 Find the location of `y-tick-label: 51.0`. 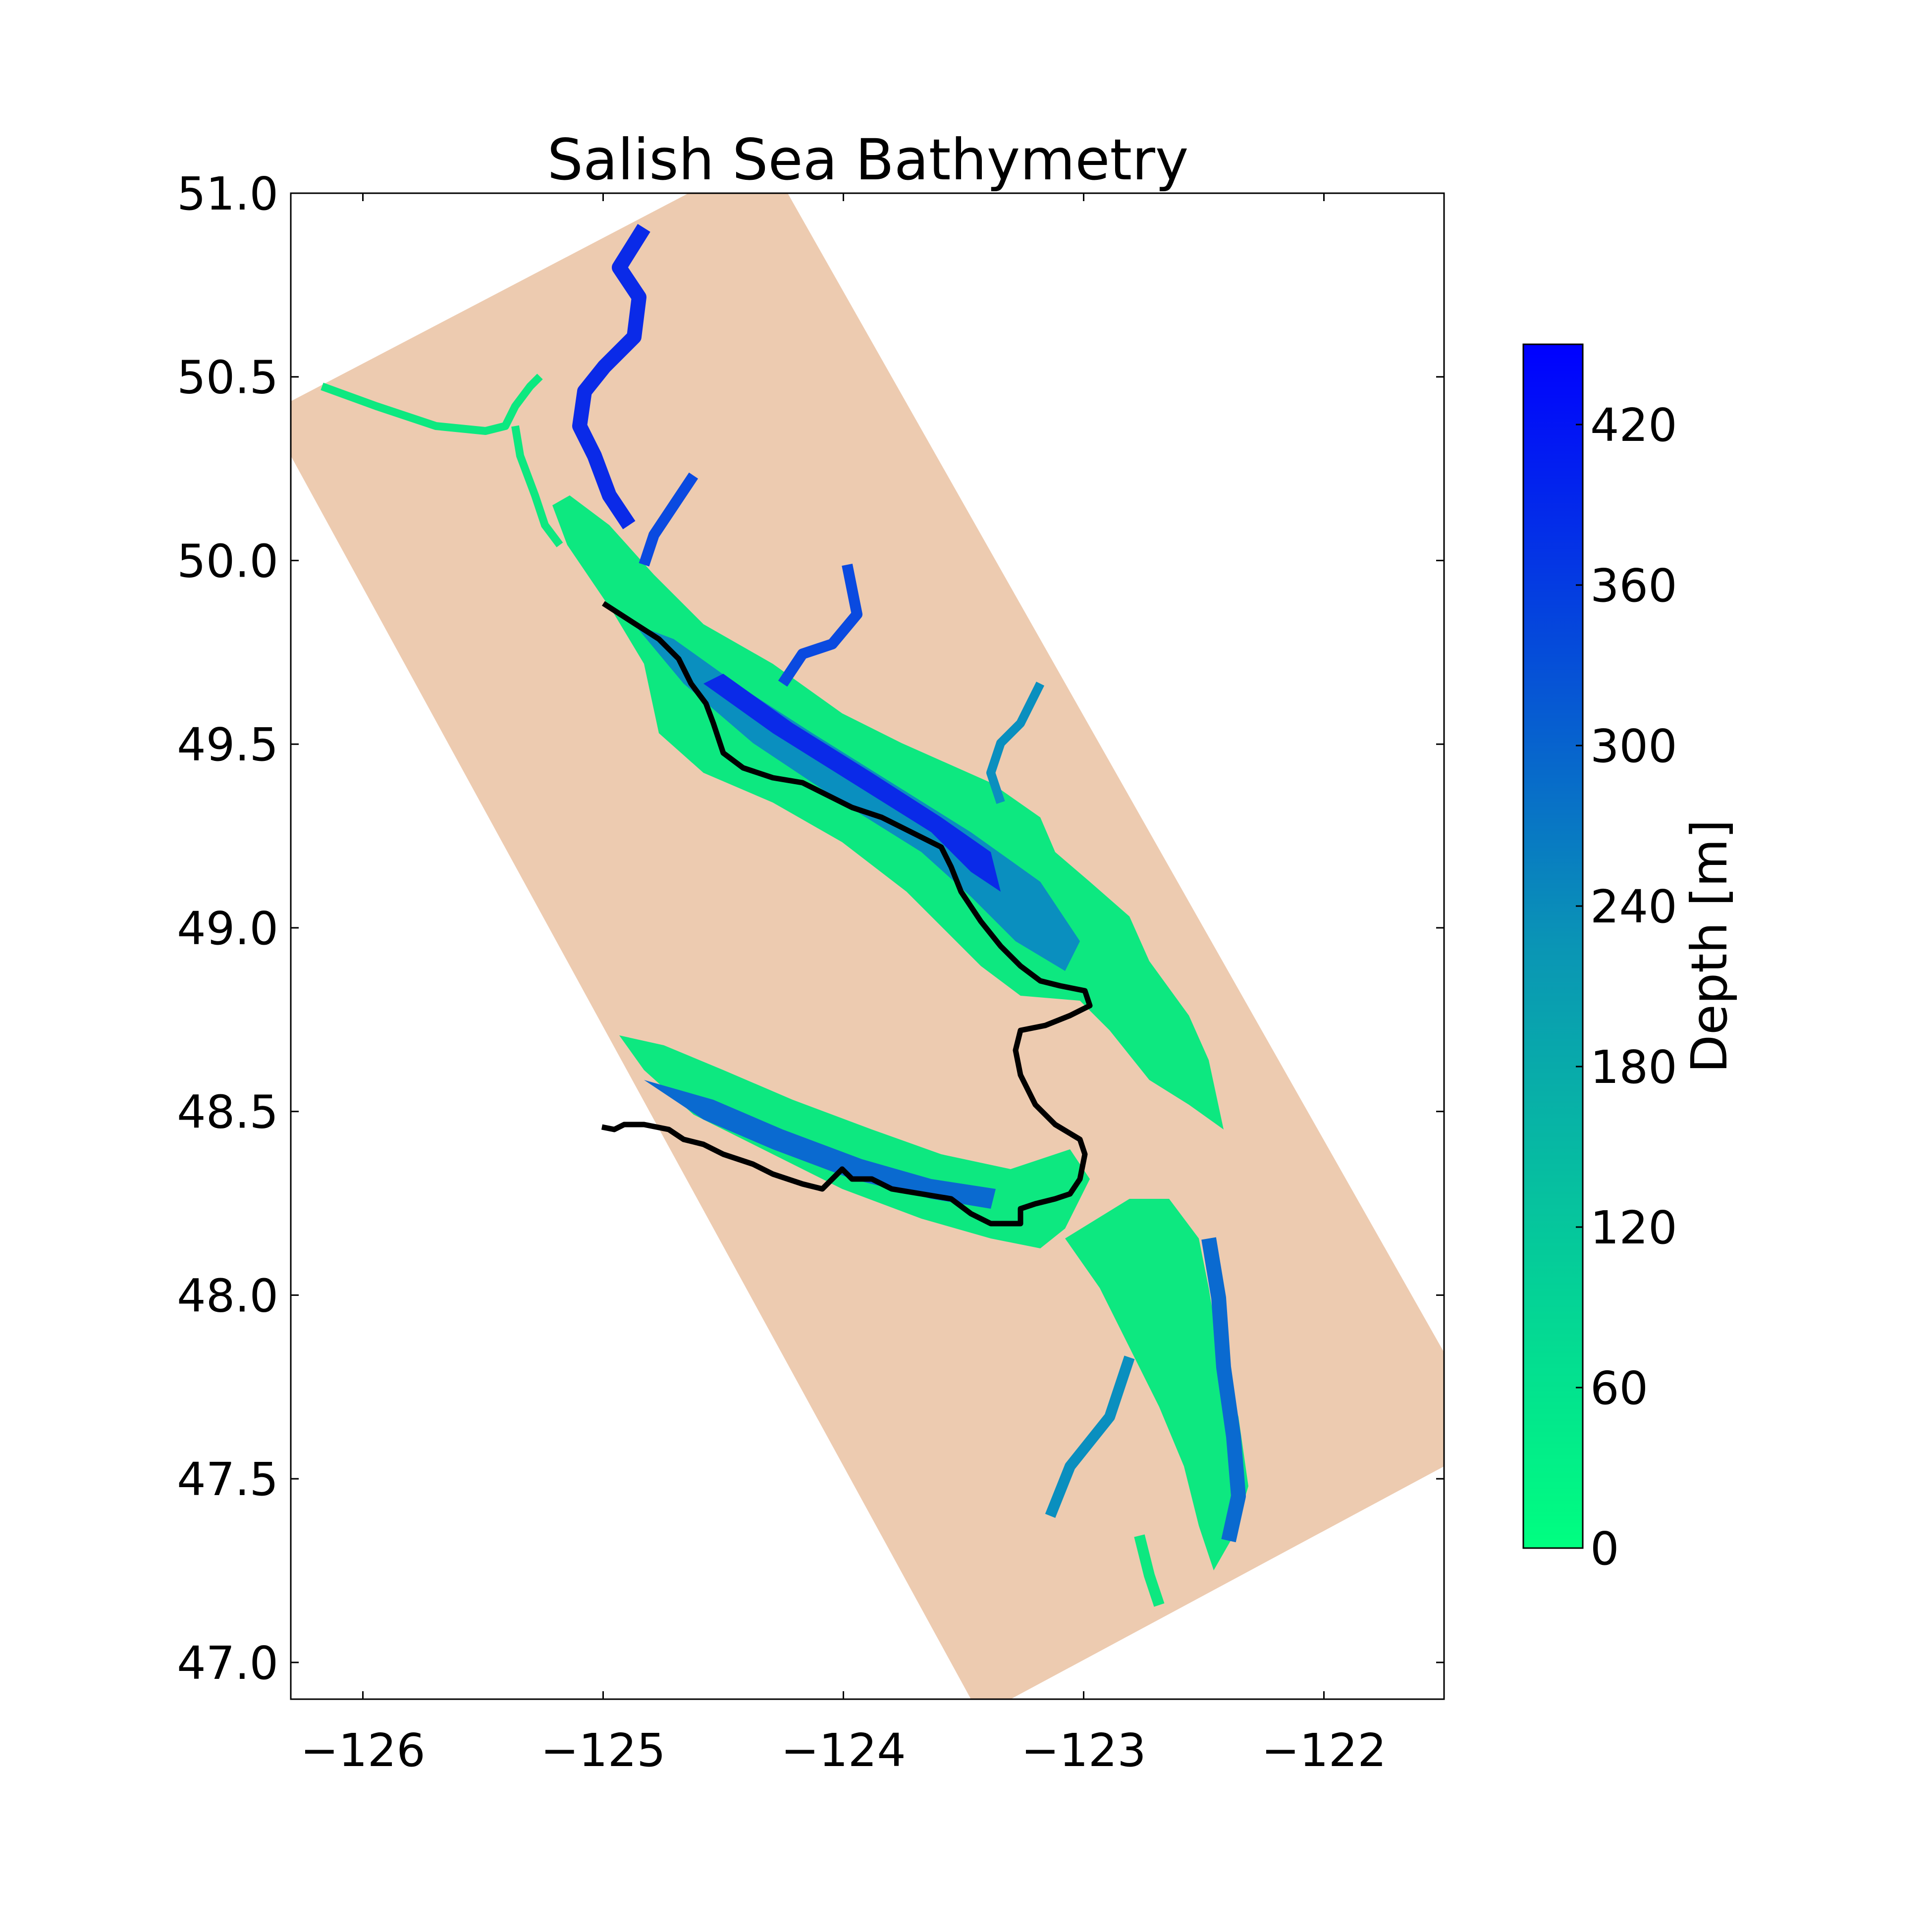

y-tick-label: 51.0 is located at coordinates (227, 194).